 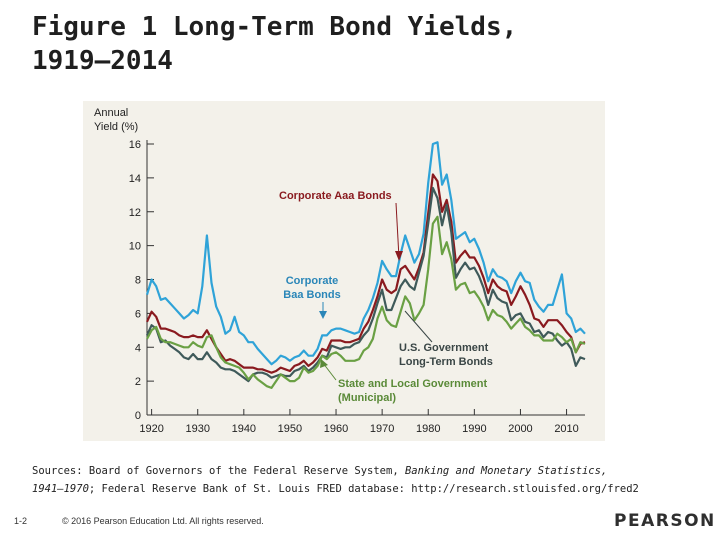 What do you see at coordinates (397, 230) in the screenshot?
I see `leader-corporate-aaa` at bounding box center [397, 230].